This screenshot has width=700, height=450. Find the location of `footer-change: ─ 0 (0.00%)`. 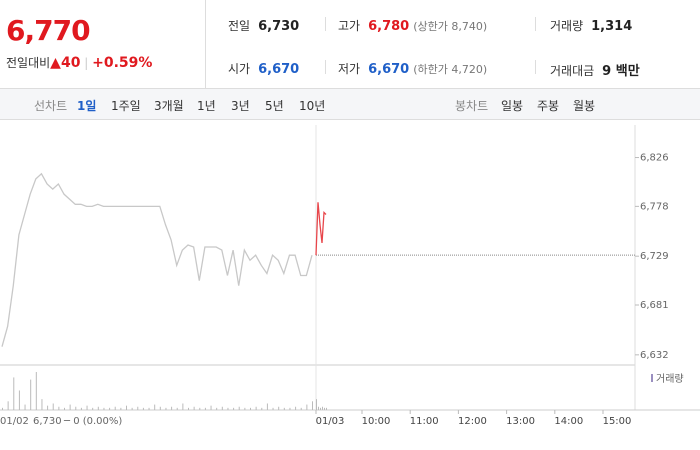

footer-change: ─ 0 (0.00%) is located at coordinates (92, 421).